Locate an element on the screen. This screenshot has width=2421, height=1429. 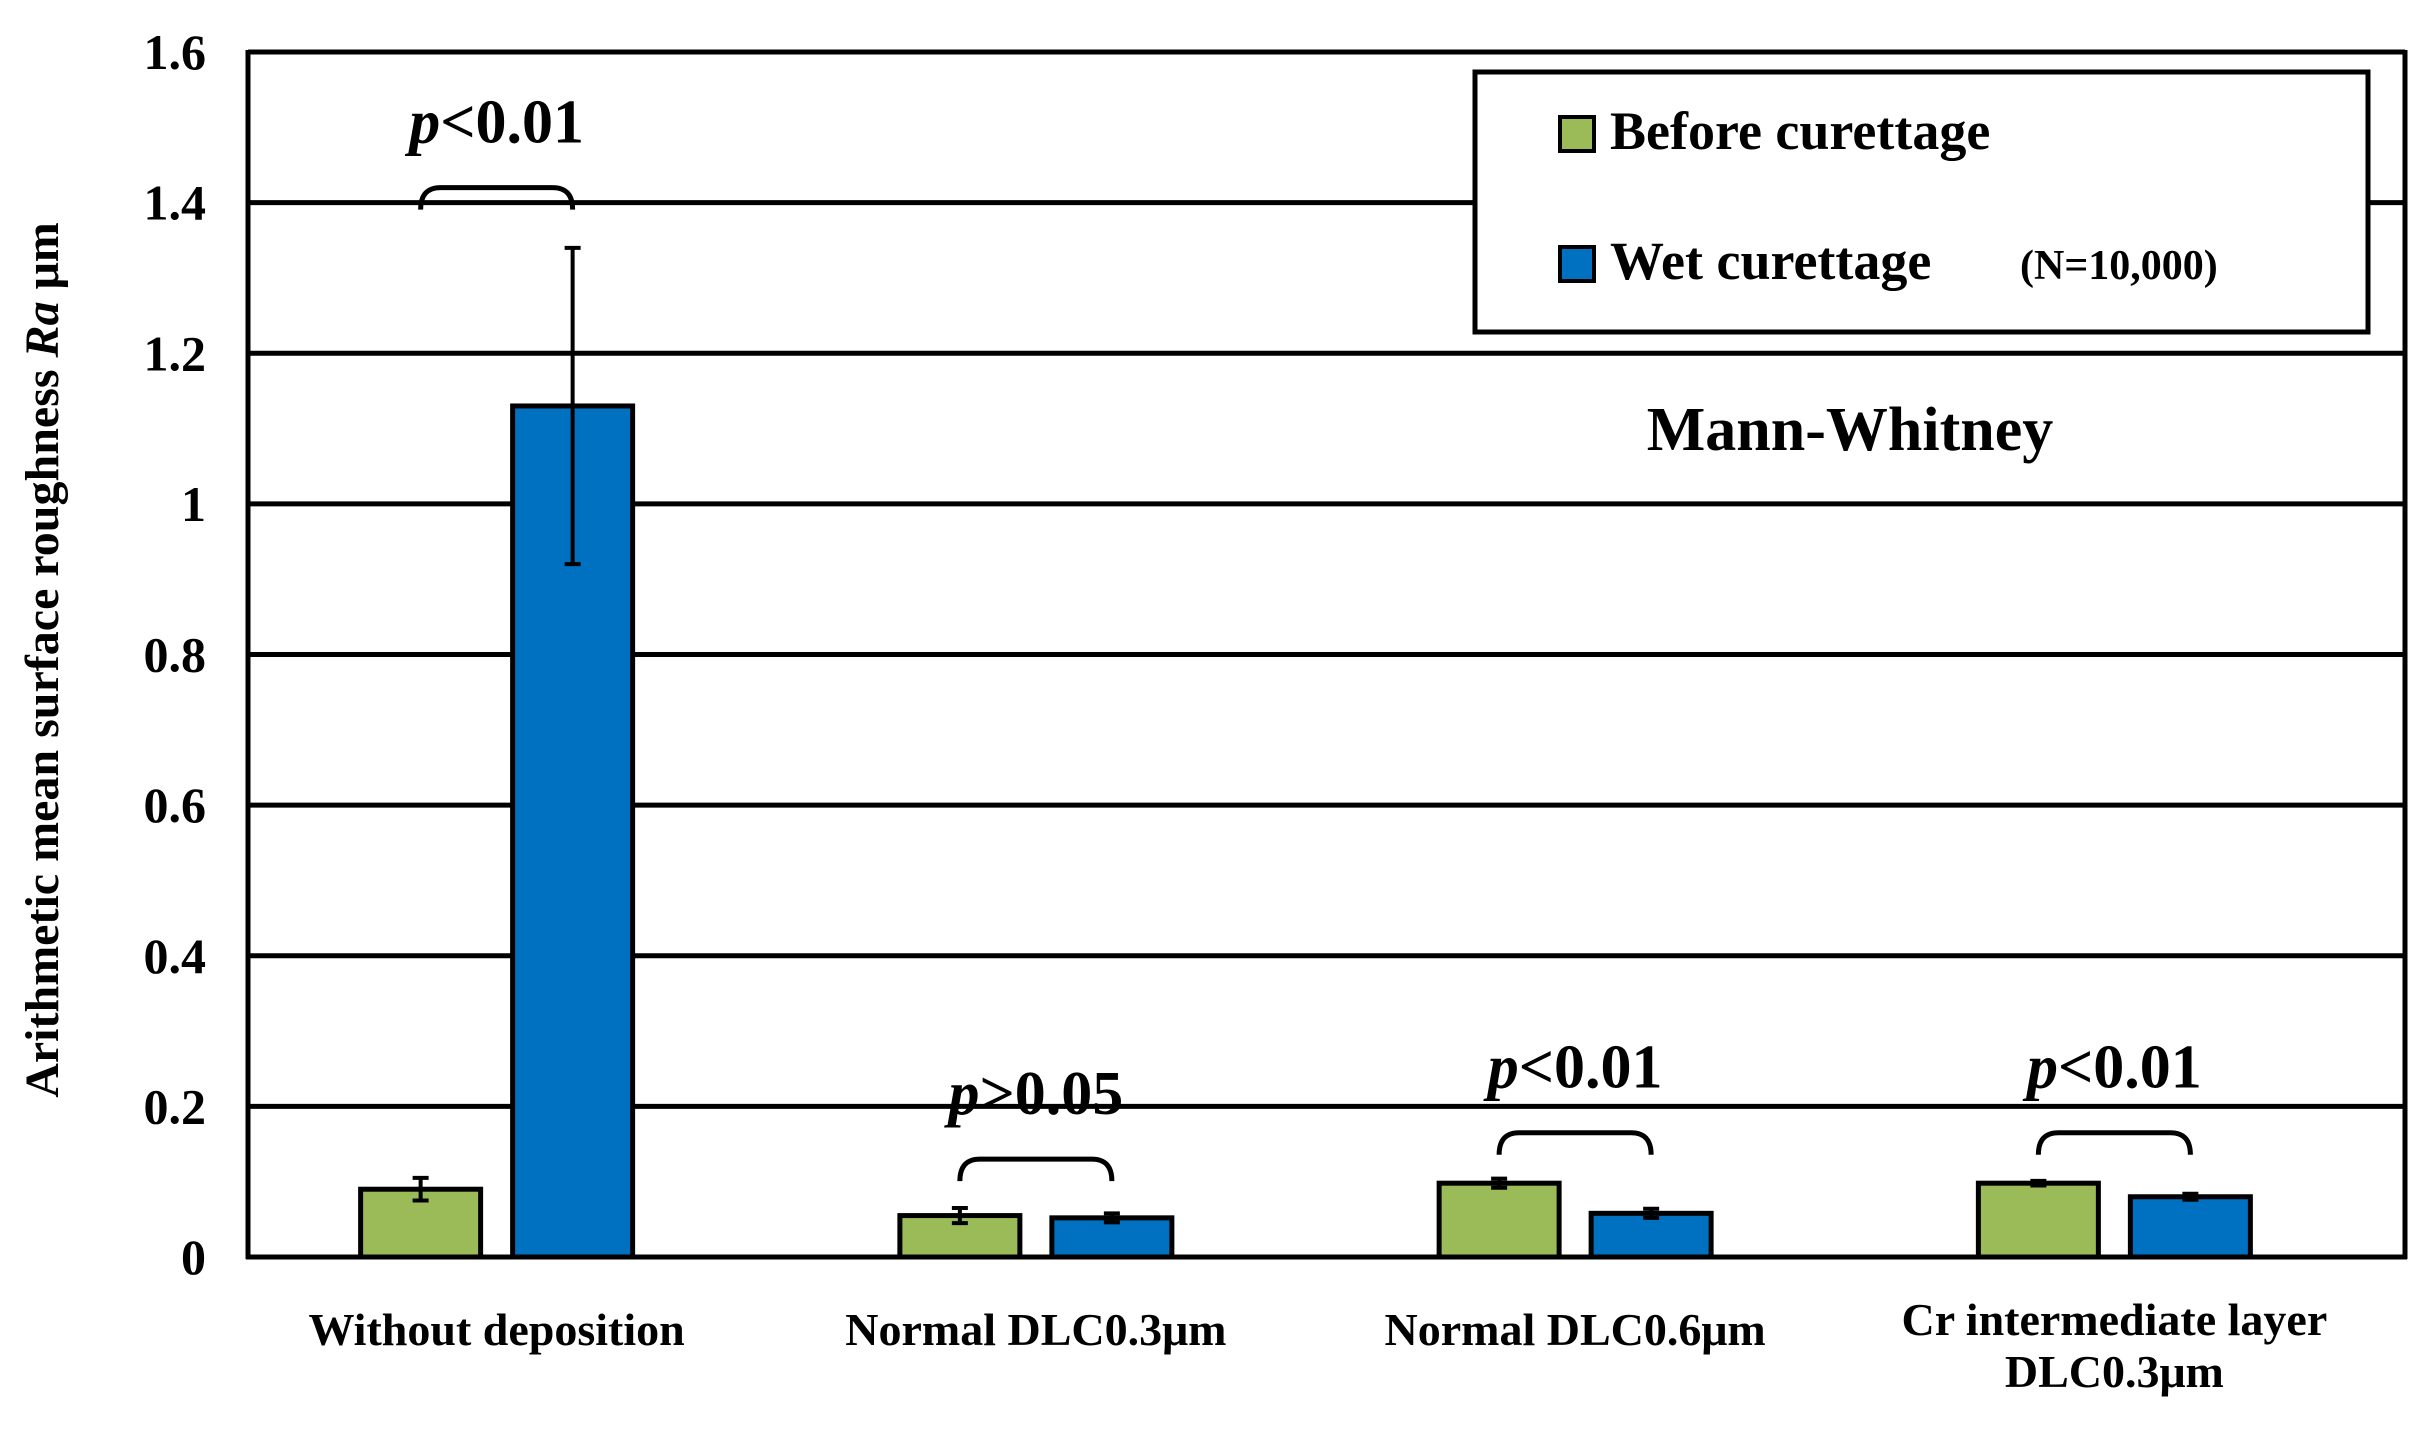
y-tick-label: 1.2 is located at coordinates (175, 353).